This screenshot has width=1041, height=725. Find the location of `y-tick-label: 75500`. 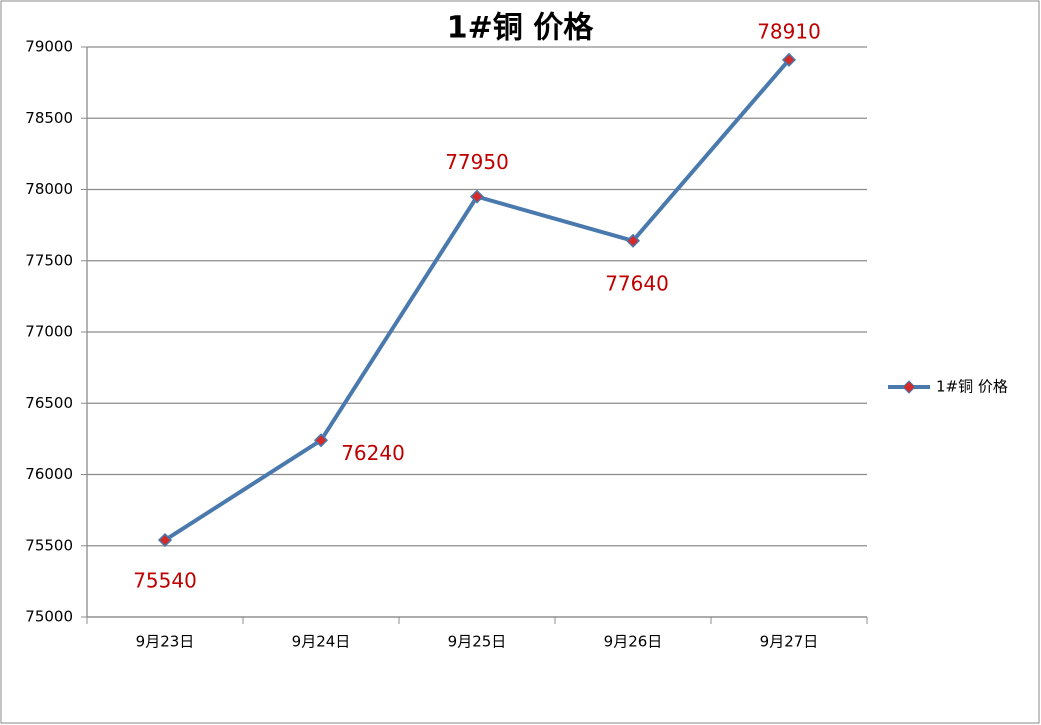

y-tick-label: 75500 is located at coordinates (49, 545).